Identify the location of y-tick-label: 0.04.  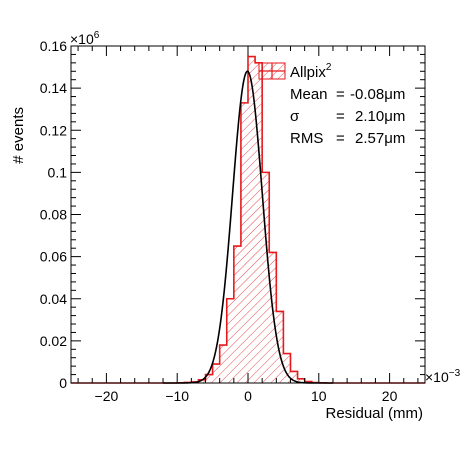
(53, 299).